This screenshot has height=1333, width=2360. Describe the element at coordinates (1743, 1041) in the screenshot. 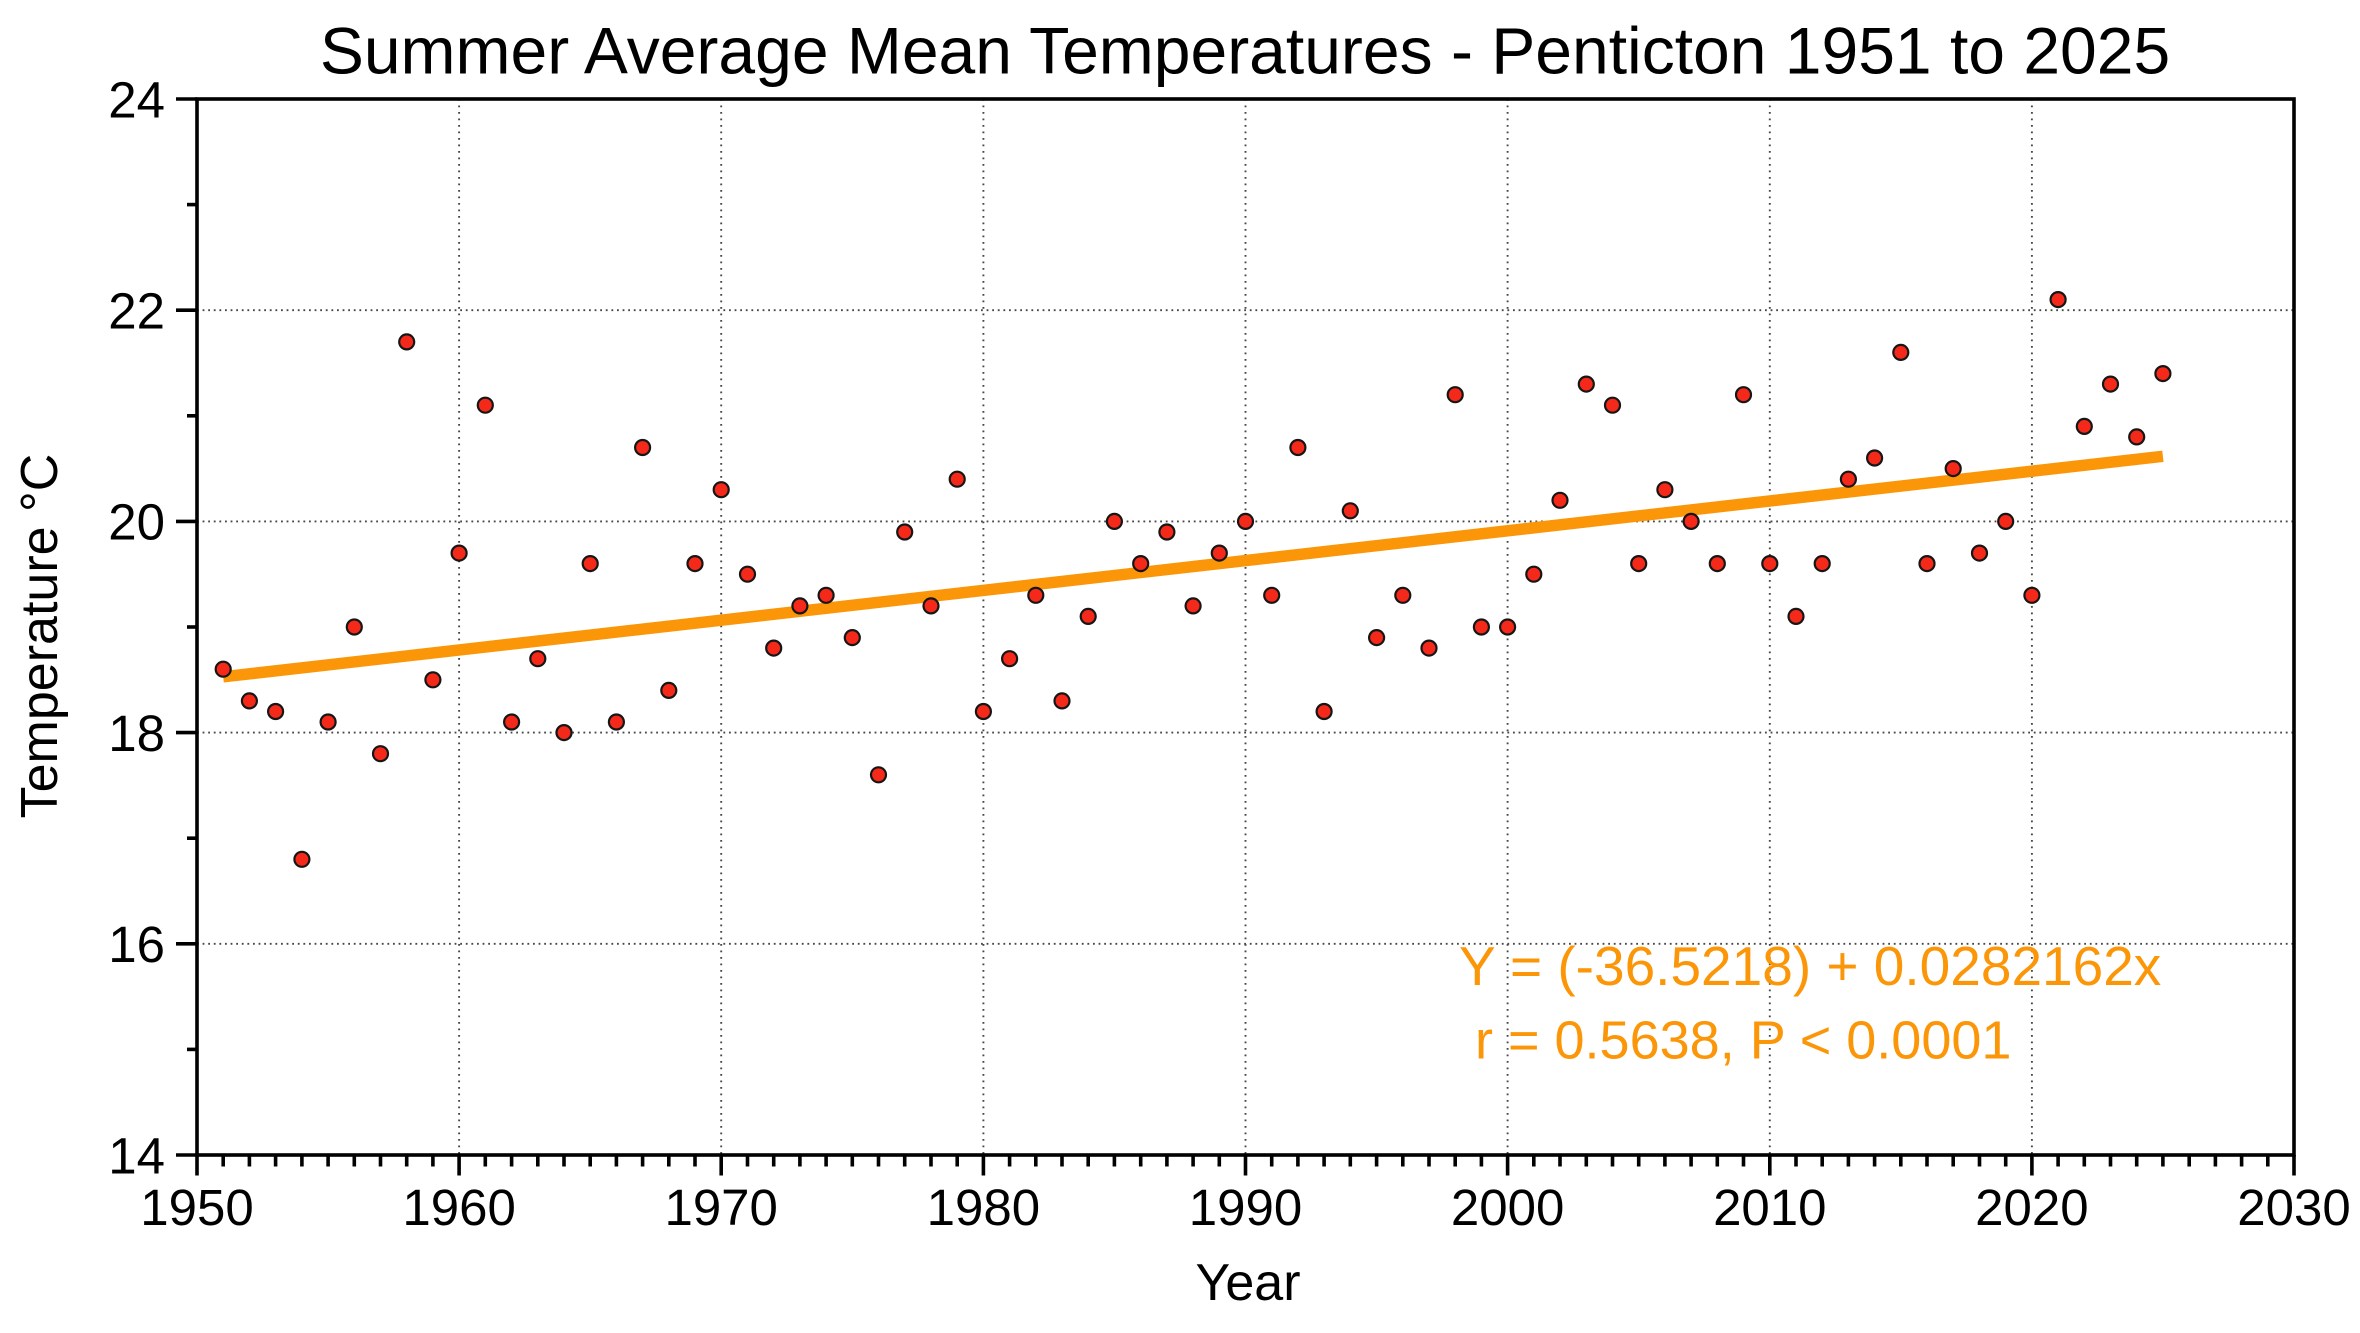

I see `svg-text: r = 0.5638, P < 0.0001` at that location.